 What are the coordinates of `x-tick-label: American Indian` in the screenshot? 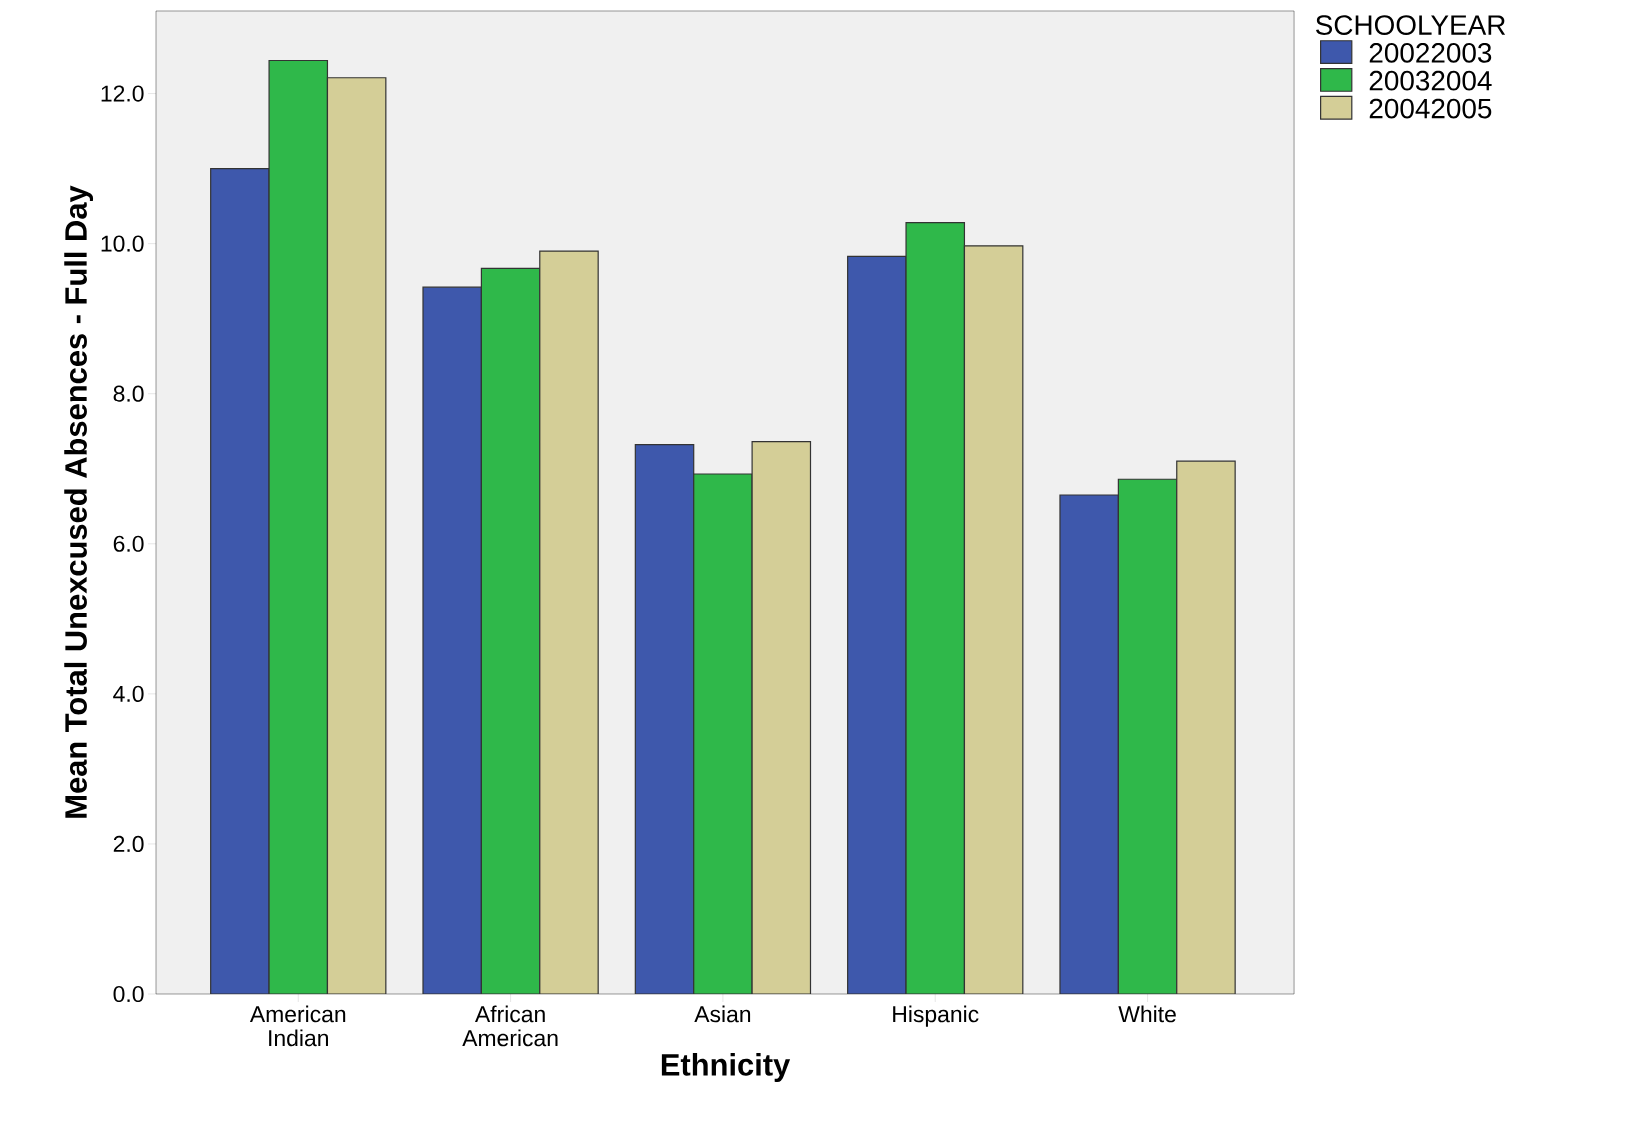 It's located at (297, 1026).